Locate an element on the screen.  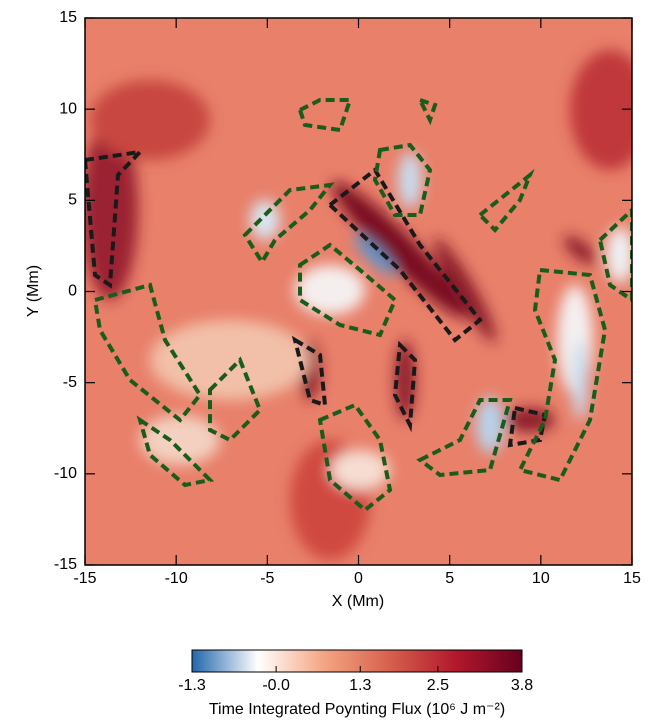
x-tick-label: 15 is located at coordinates (632, 578).